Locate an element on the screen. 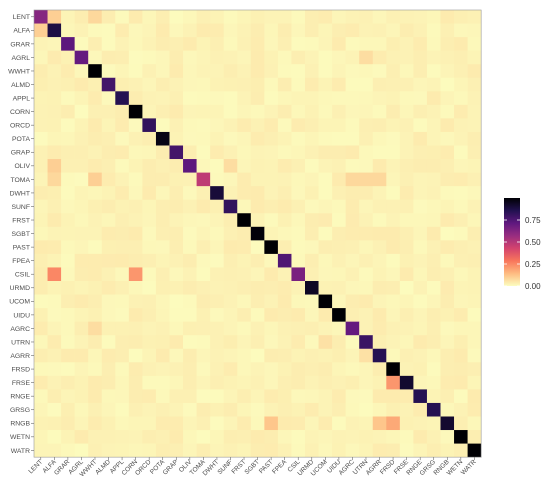 The height and width of the screenshot is (497, 550). heatmap-cell-orcd-agrc is located at coordinates (352, 125).